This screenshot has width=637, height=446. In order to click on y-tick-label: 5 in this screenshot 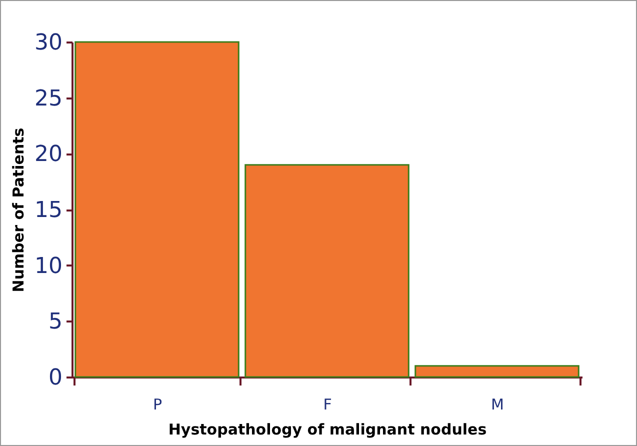, I will do `click(55, 322)`.